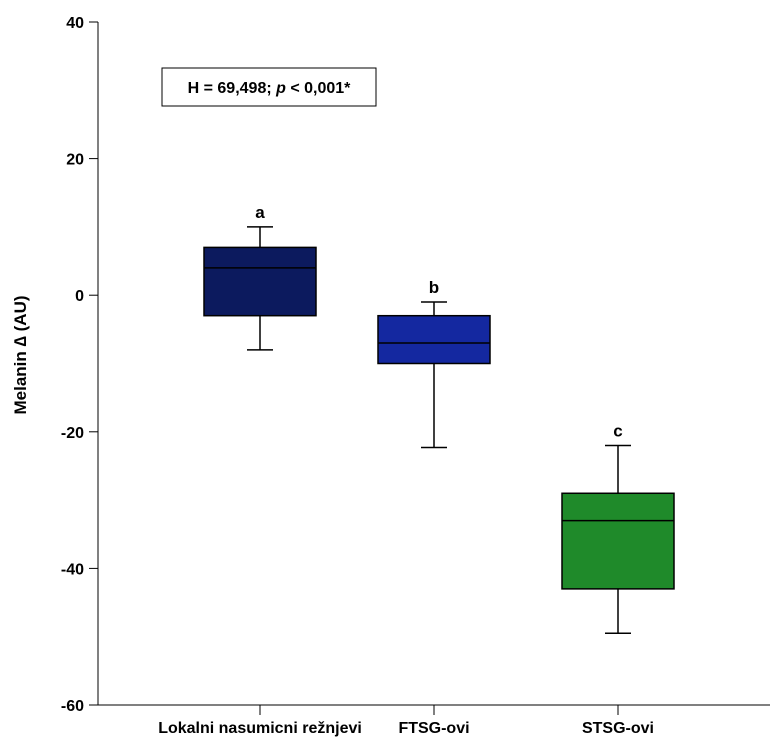 The height and width of the screenshot is (746, 770). Describe the element at coordinates (280, 88) in the screenshot. I see `annotation-p-symbol: p` at that location.